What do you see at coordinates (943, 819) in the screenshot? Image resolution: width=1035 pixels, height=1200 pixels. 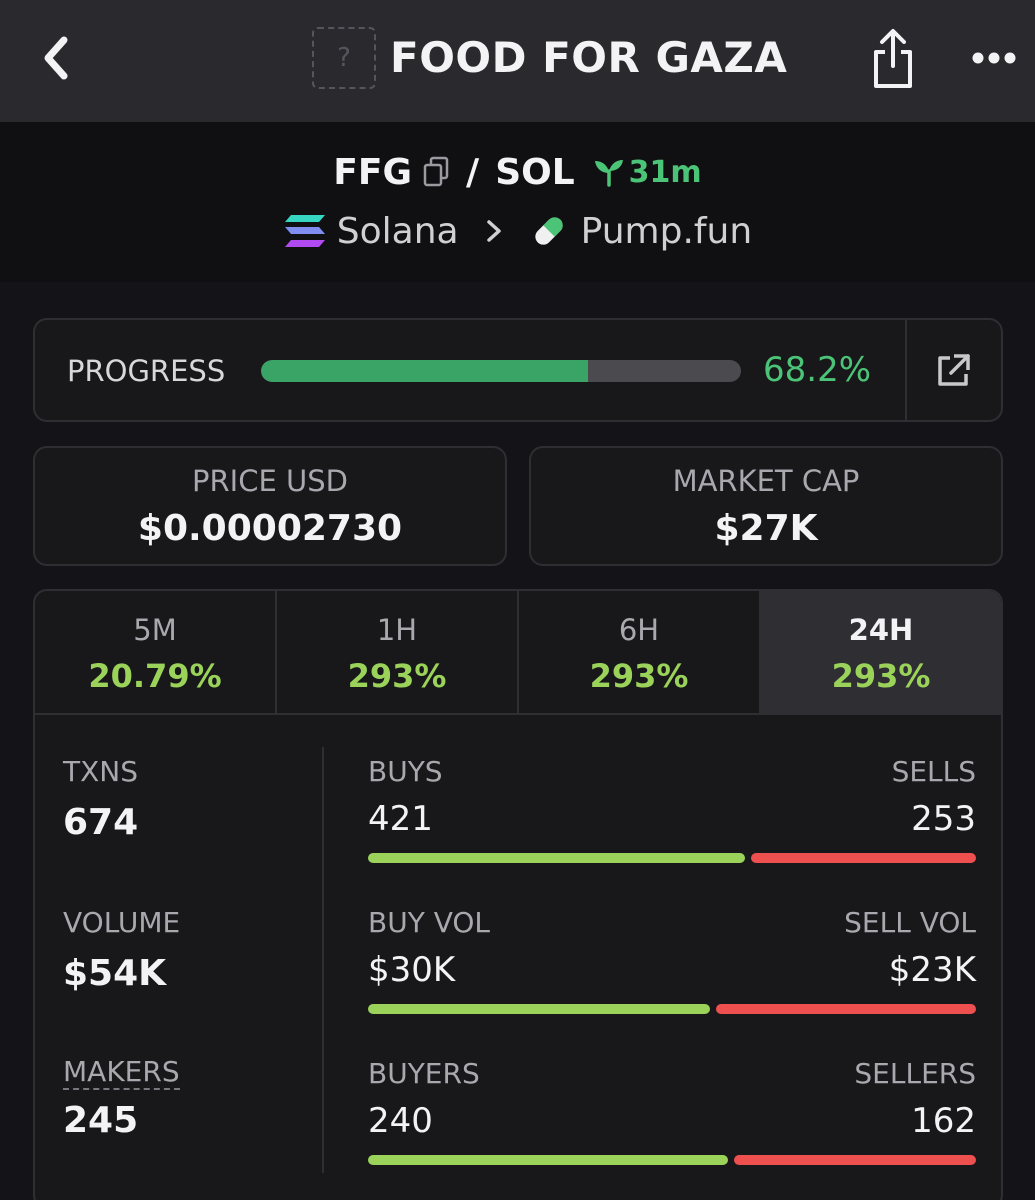 I see `sells-value: 253` at bounding box center [943, 819].